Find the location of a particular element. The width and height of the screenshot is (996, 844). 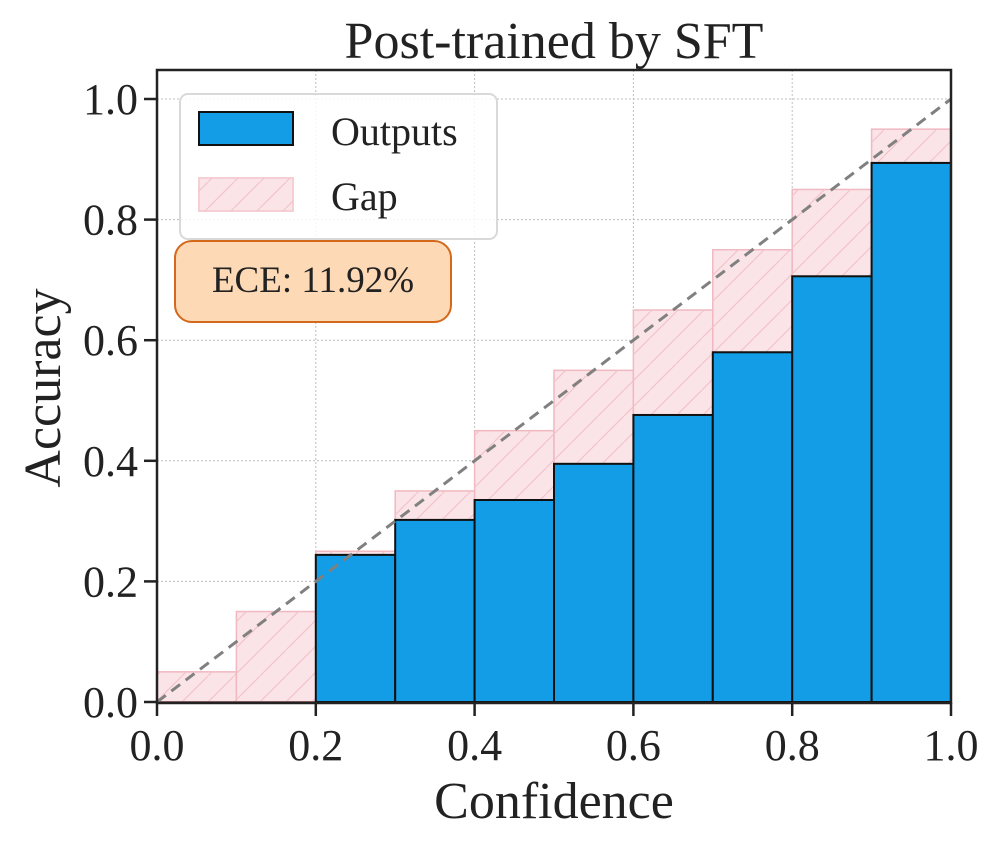

y-axis-label: Accuracy is located at coordinates (43, 387).